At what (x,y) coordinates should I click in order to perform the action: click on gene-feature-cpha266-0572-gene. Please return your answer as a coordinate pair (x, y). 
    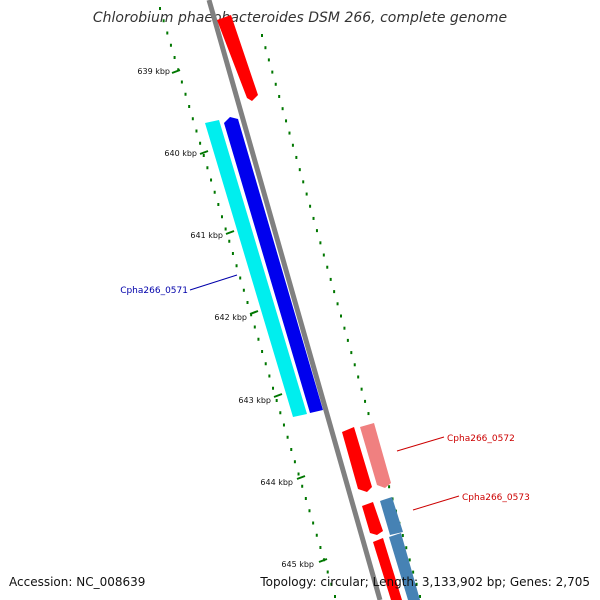
    Looking at the image, I should click on (375, 455).